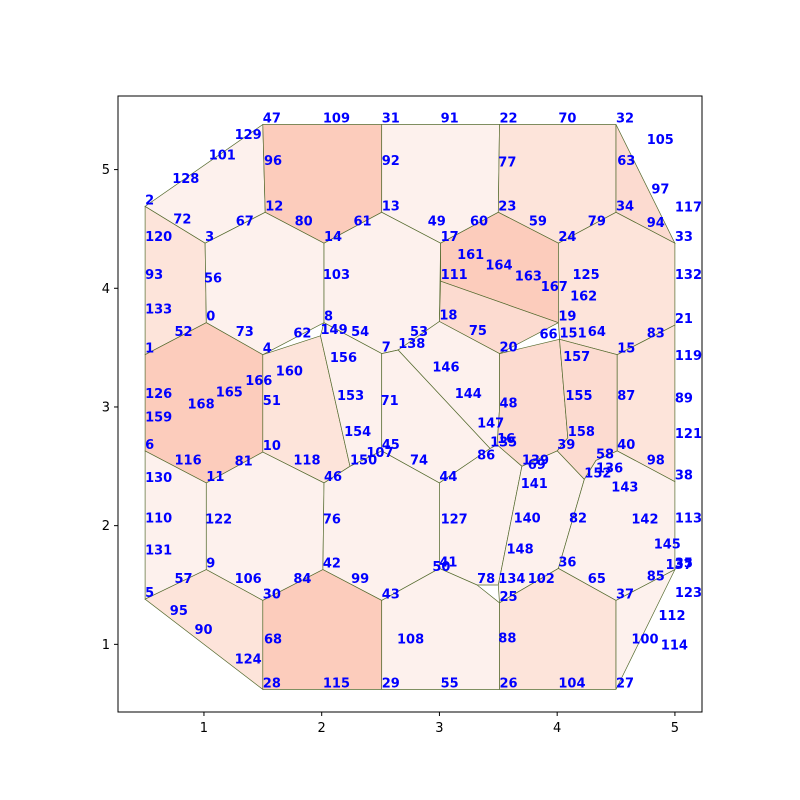 This screenshot has width=800, height=800. What do you see at coordinates (306, 460) in the screenshot?
I see `vertex-label: 118` at bounding box center [306, 460].